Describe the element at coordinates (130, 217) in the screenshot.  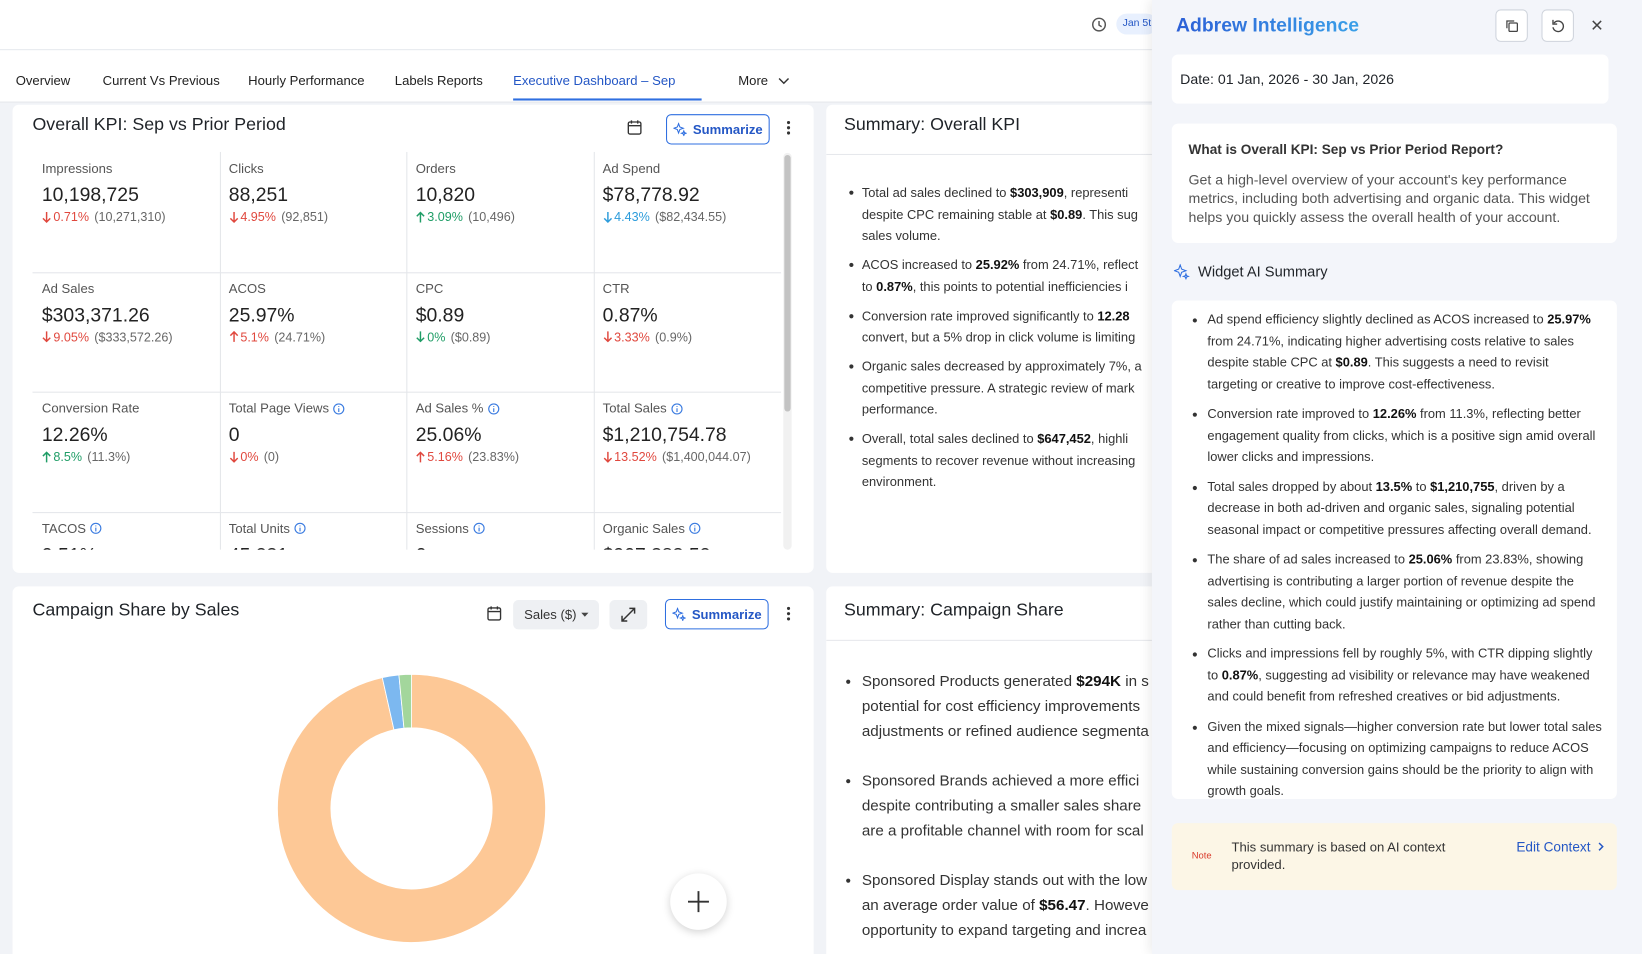
I see `prior-value: (10,271,310)` at that location.